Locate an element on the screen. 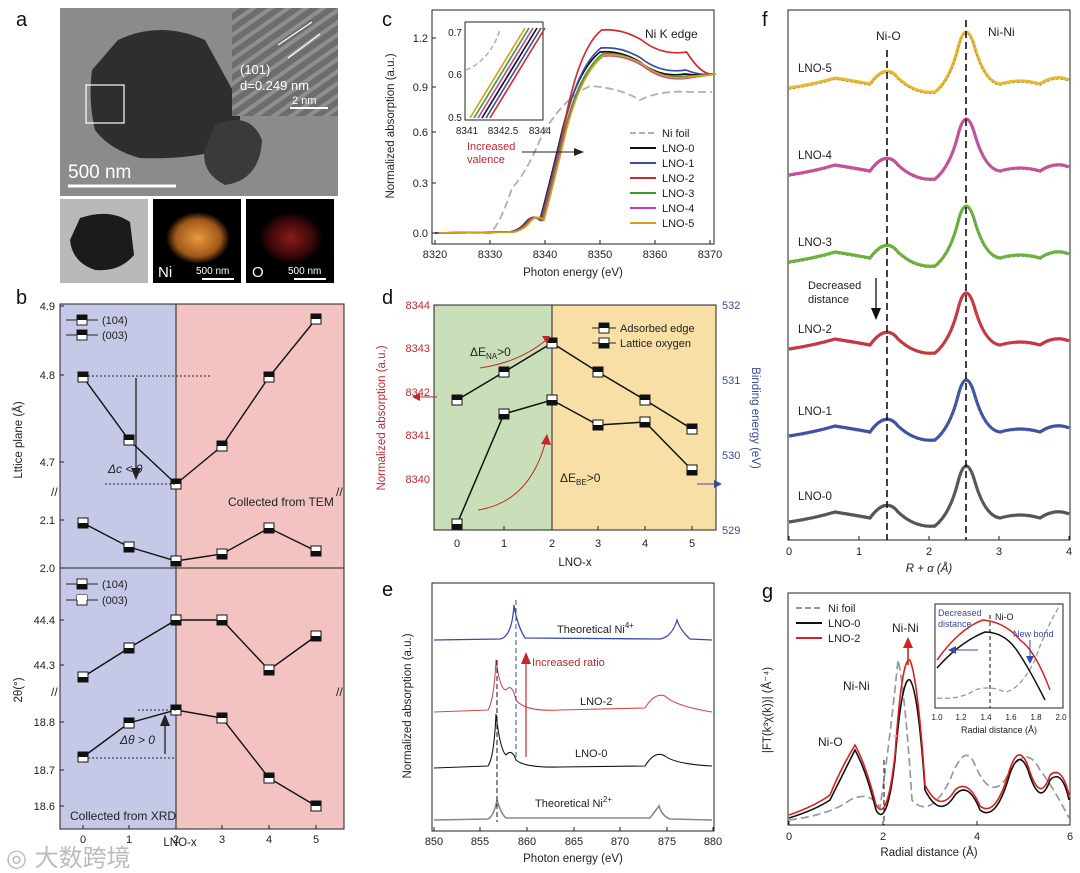 The width and height of the screenshot is (1080, 873). d-xtick: 2 is located at coordinates (552, 544).